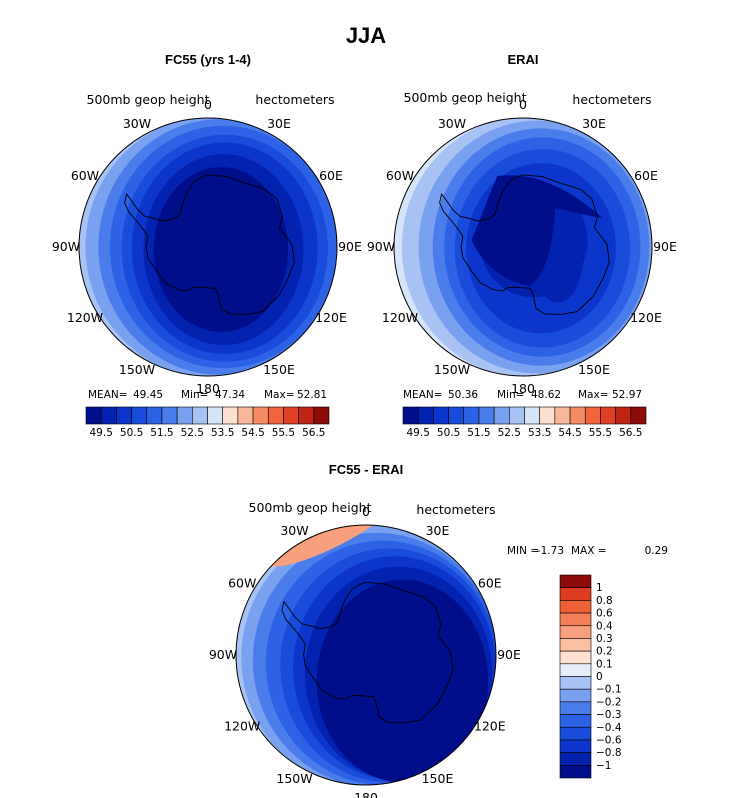 The image size is (733, 798). I want to click on stats-line: MIN = -1.73 MAX = 0.29, so click(587, 551).